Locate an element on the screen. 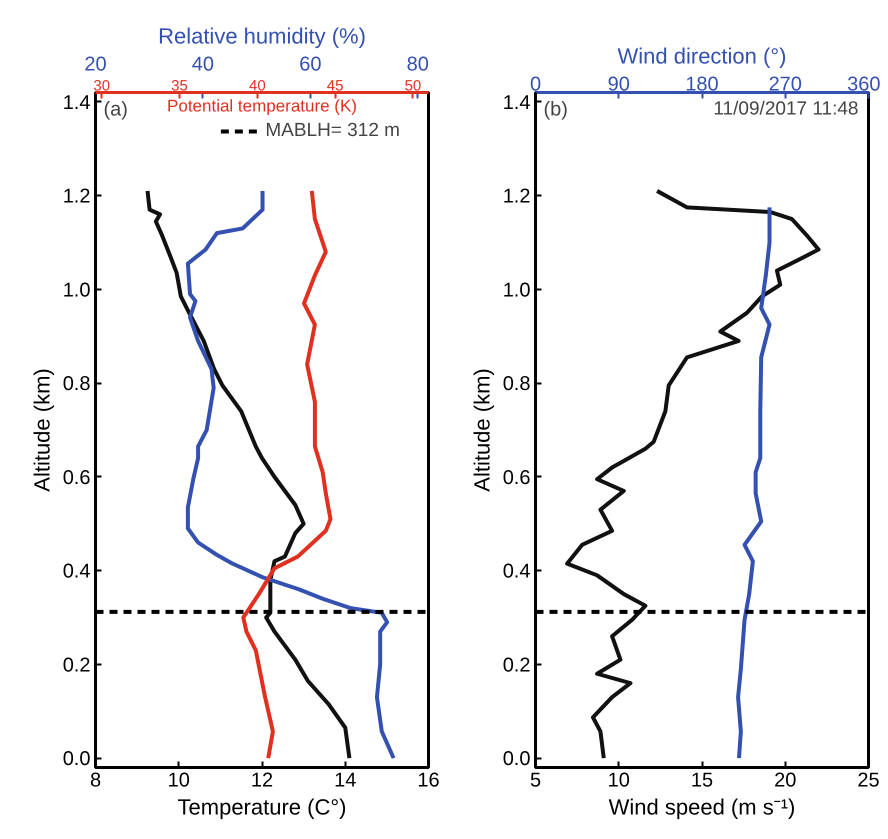 The width and height of the screenshot is (888, 839). x2-tick-label: 90 is located at coordinates (619, 85).